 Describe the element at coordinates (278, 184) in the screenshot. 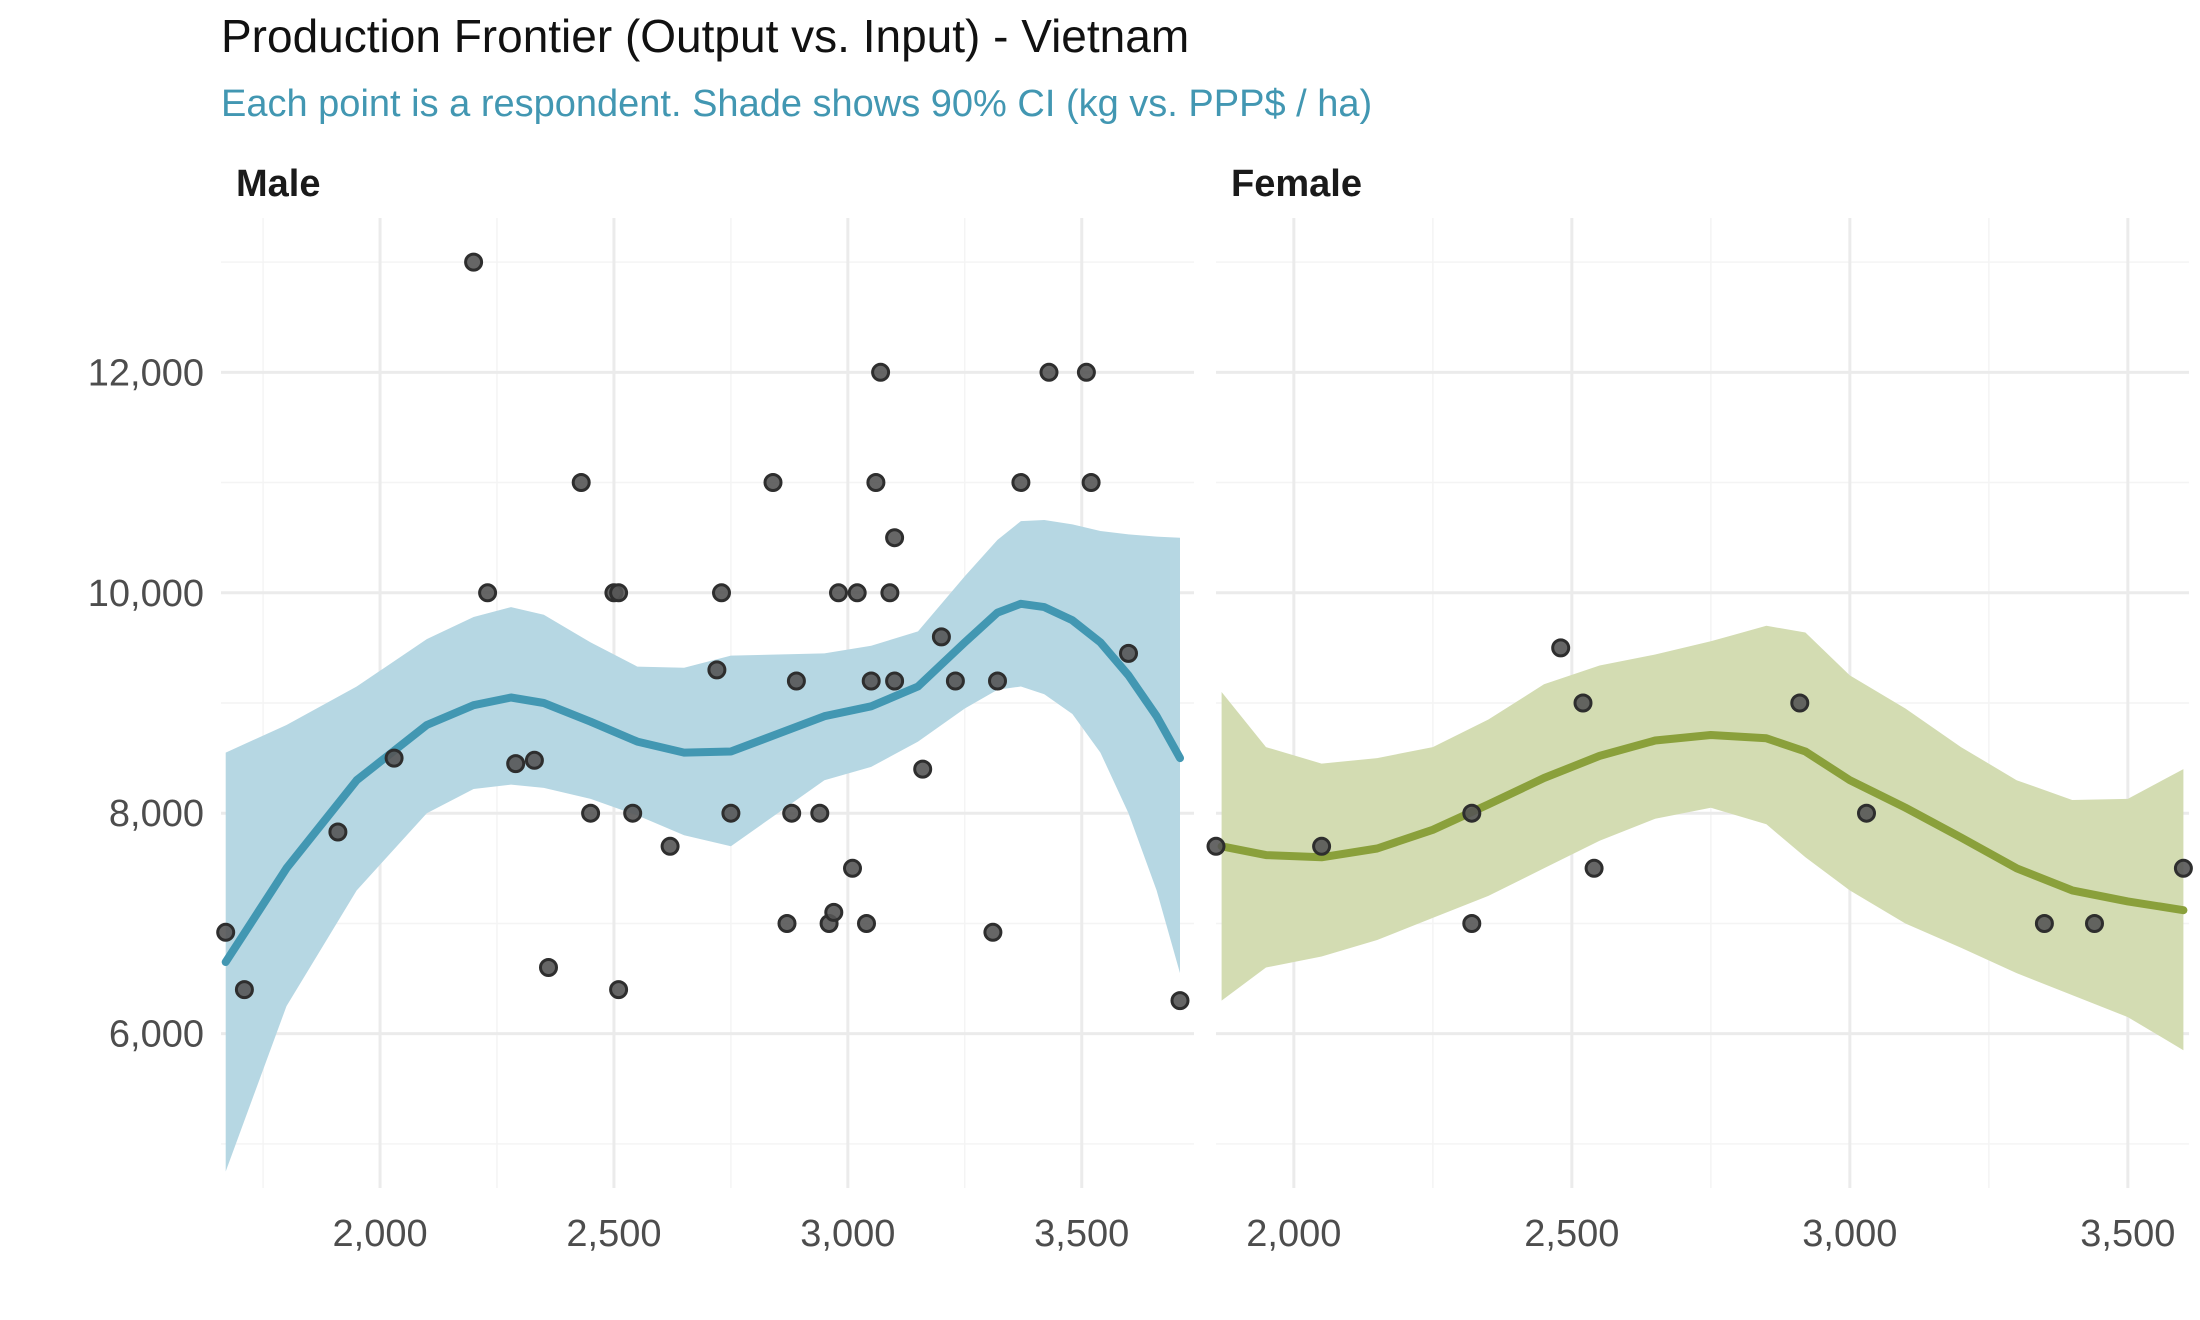

I see `facet-label-male: Male` at that location.